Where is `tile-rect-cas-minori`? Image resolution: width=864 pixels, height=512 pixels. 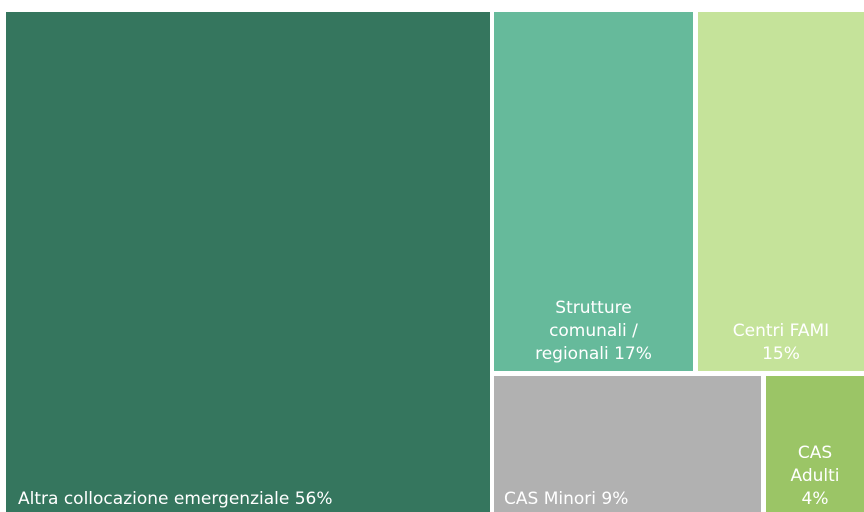
tile-rect-cas-minori is located at coordinates (627, 444).